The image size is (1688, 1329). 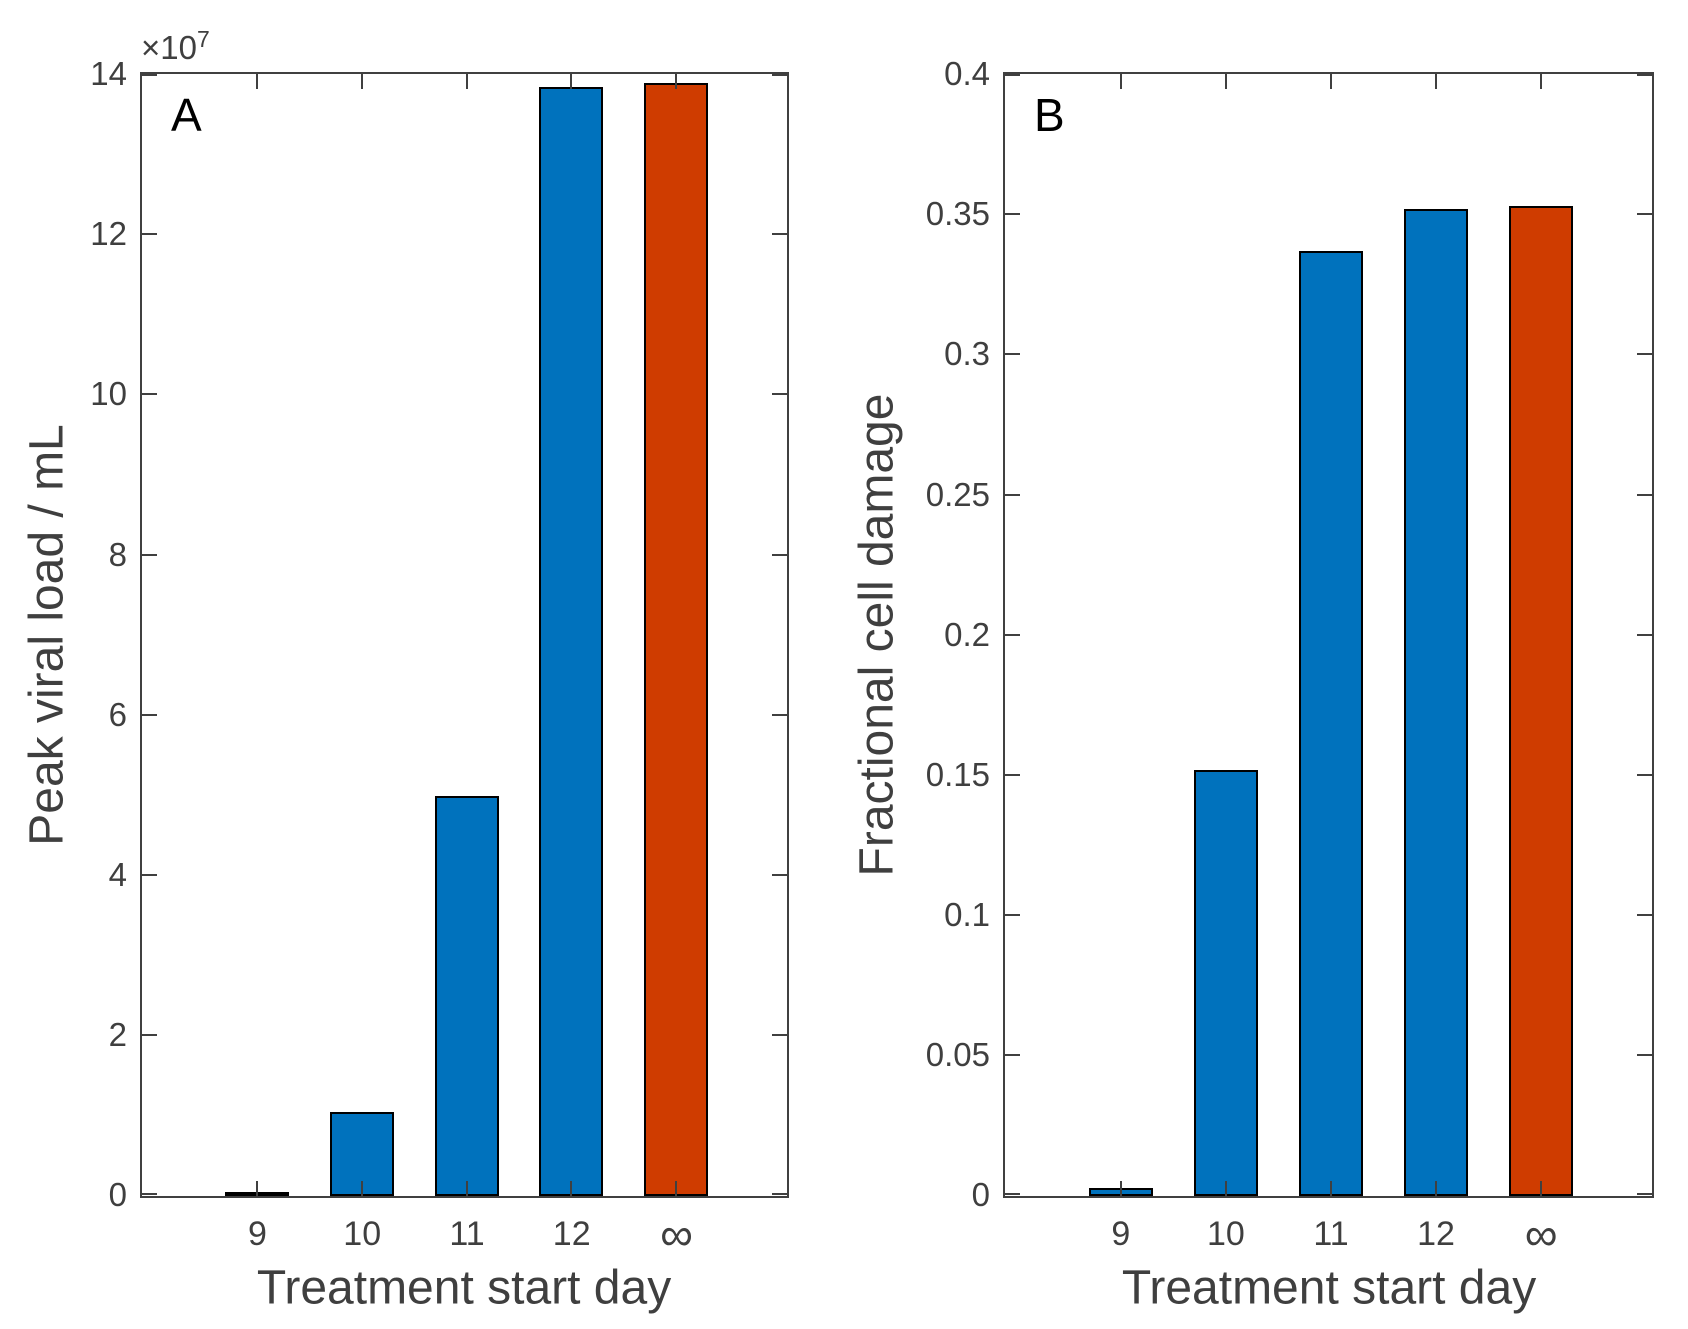 What do you see at coordinates (169, 47) in the screenshot?
I see `multiplier-base-text: ×10` at bounding box center [169, 47].